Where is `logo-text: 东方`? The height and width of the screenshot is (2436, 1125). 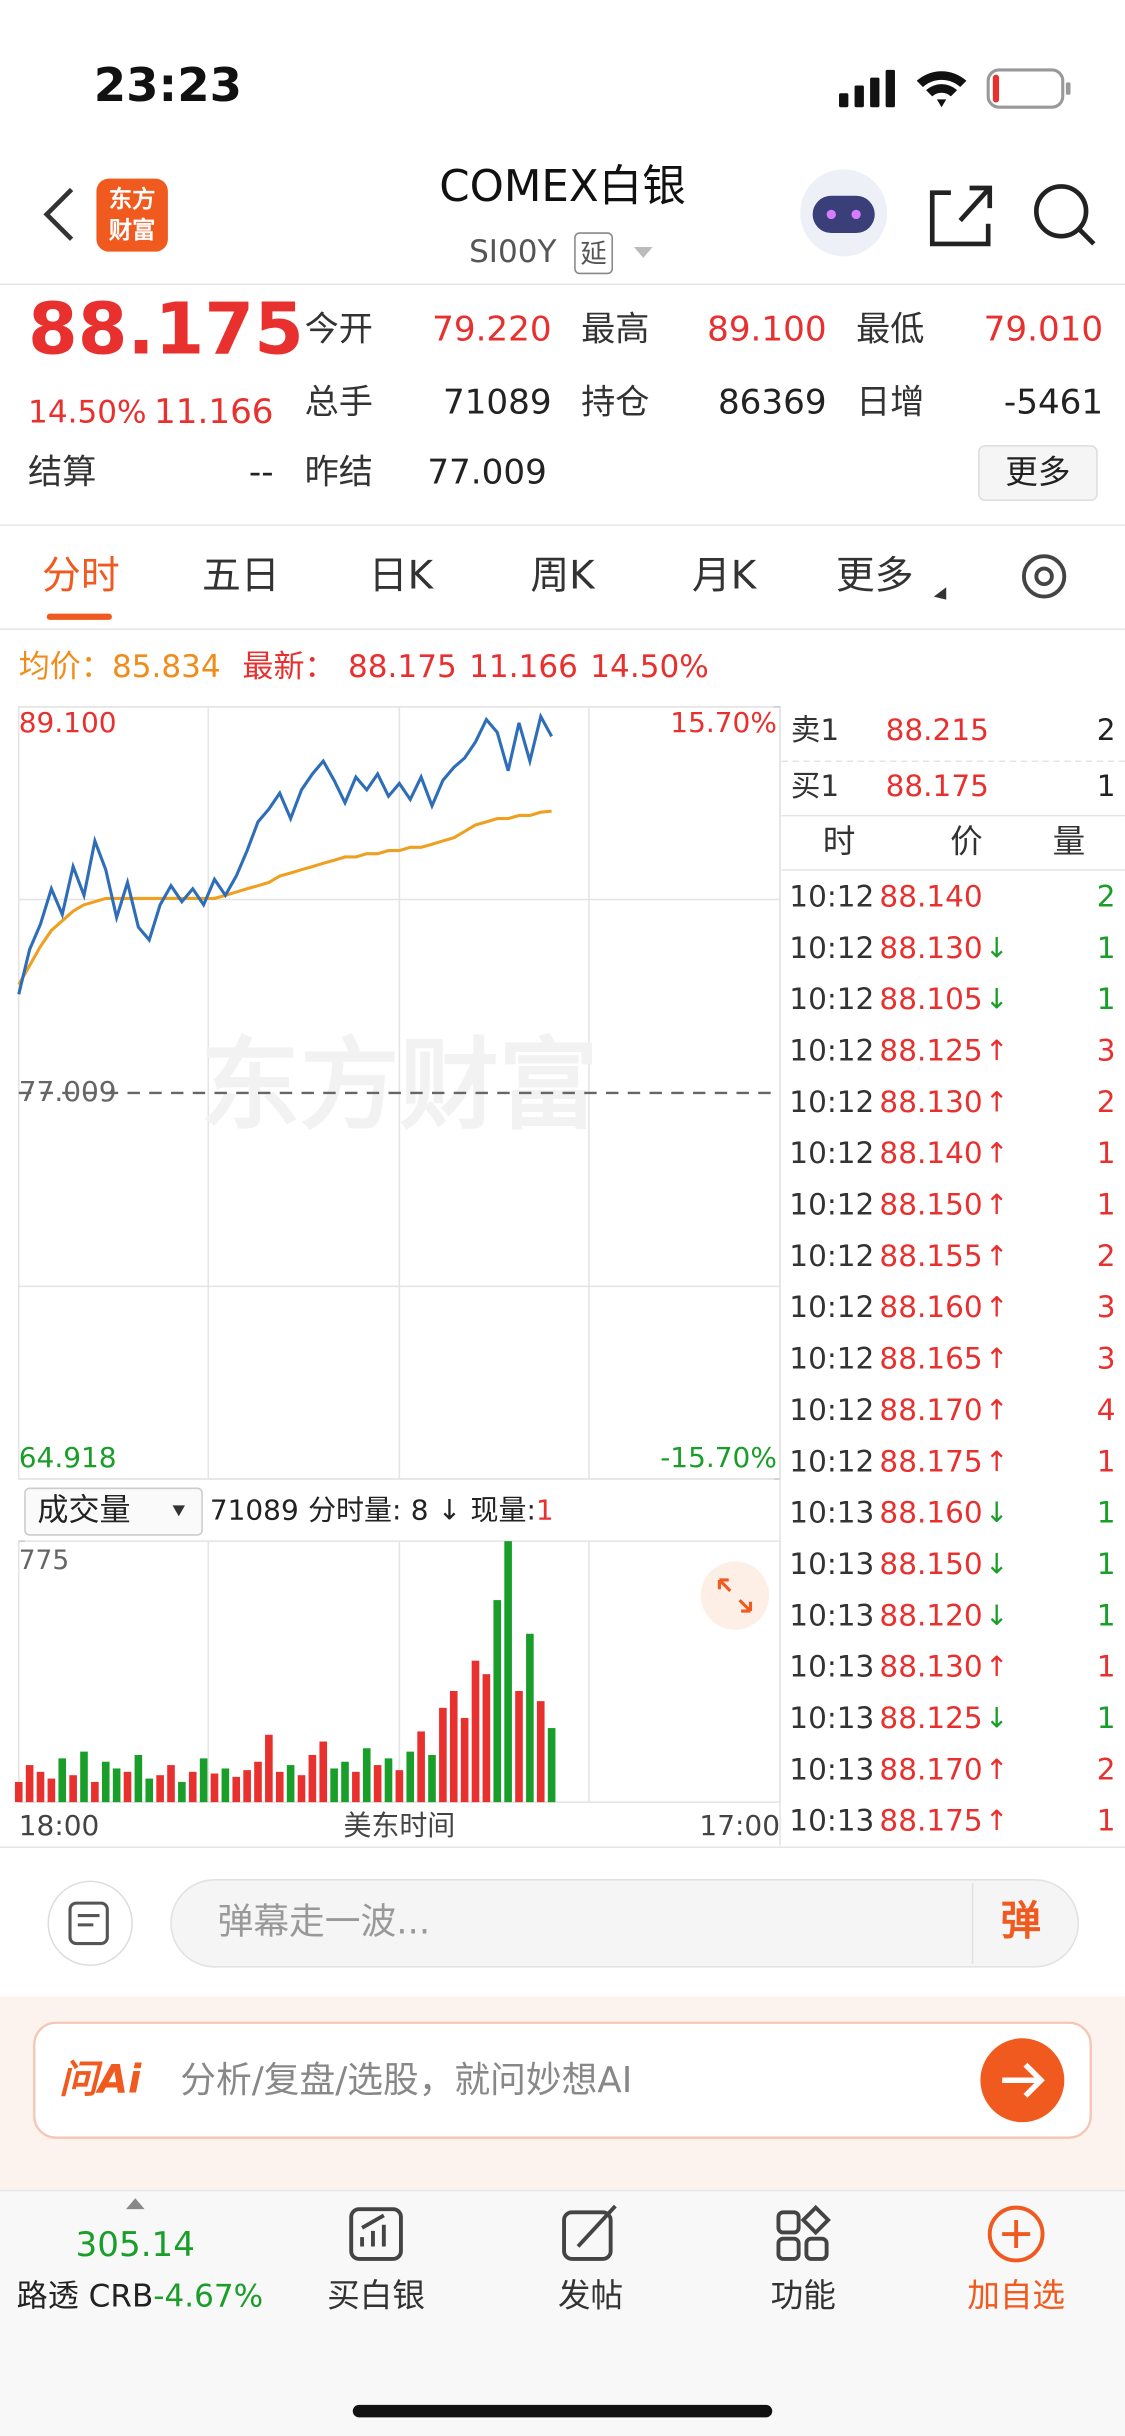
logo-text: 东方 is located at coordinates (132, 199).